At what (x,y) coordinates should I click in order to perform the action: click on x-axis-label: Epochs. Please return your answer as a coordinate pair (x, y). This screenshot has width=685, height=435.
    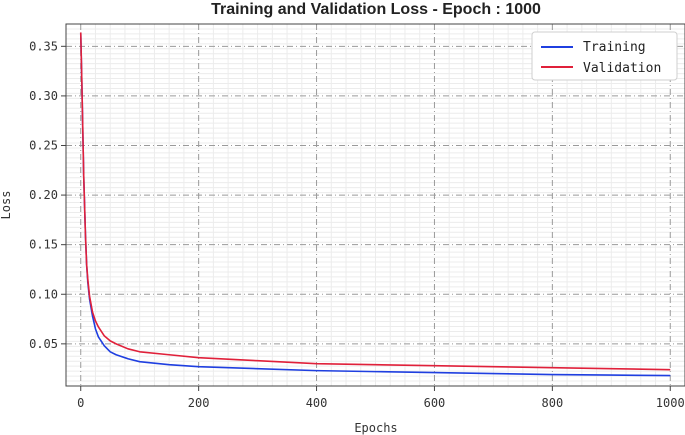
    Looking at the image, I should click on (375, 428).